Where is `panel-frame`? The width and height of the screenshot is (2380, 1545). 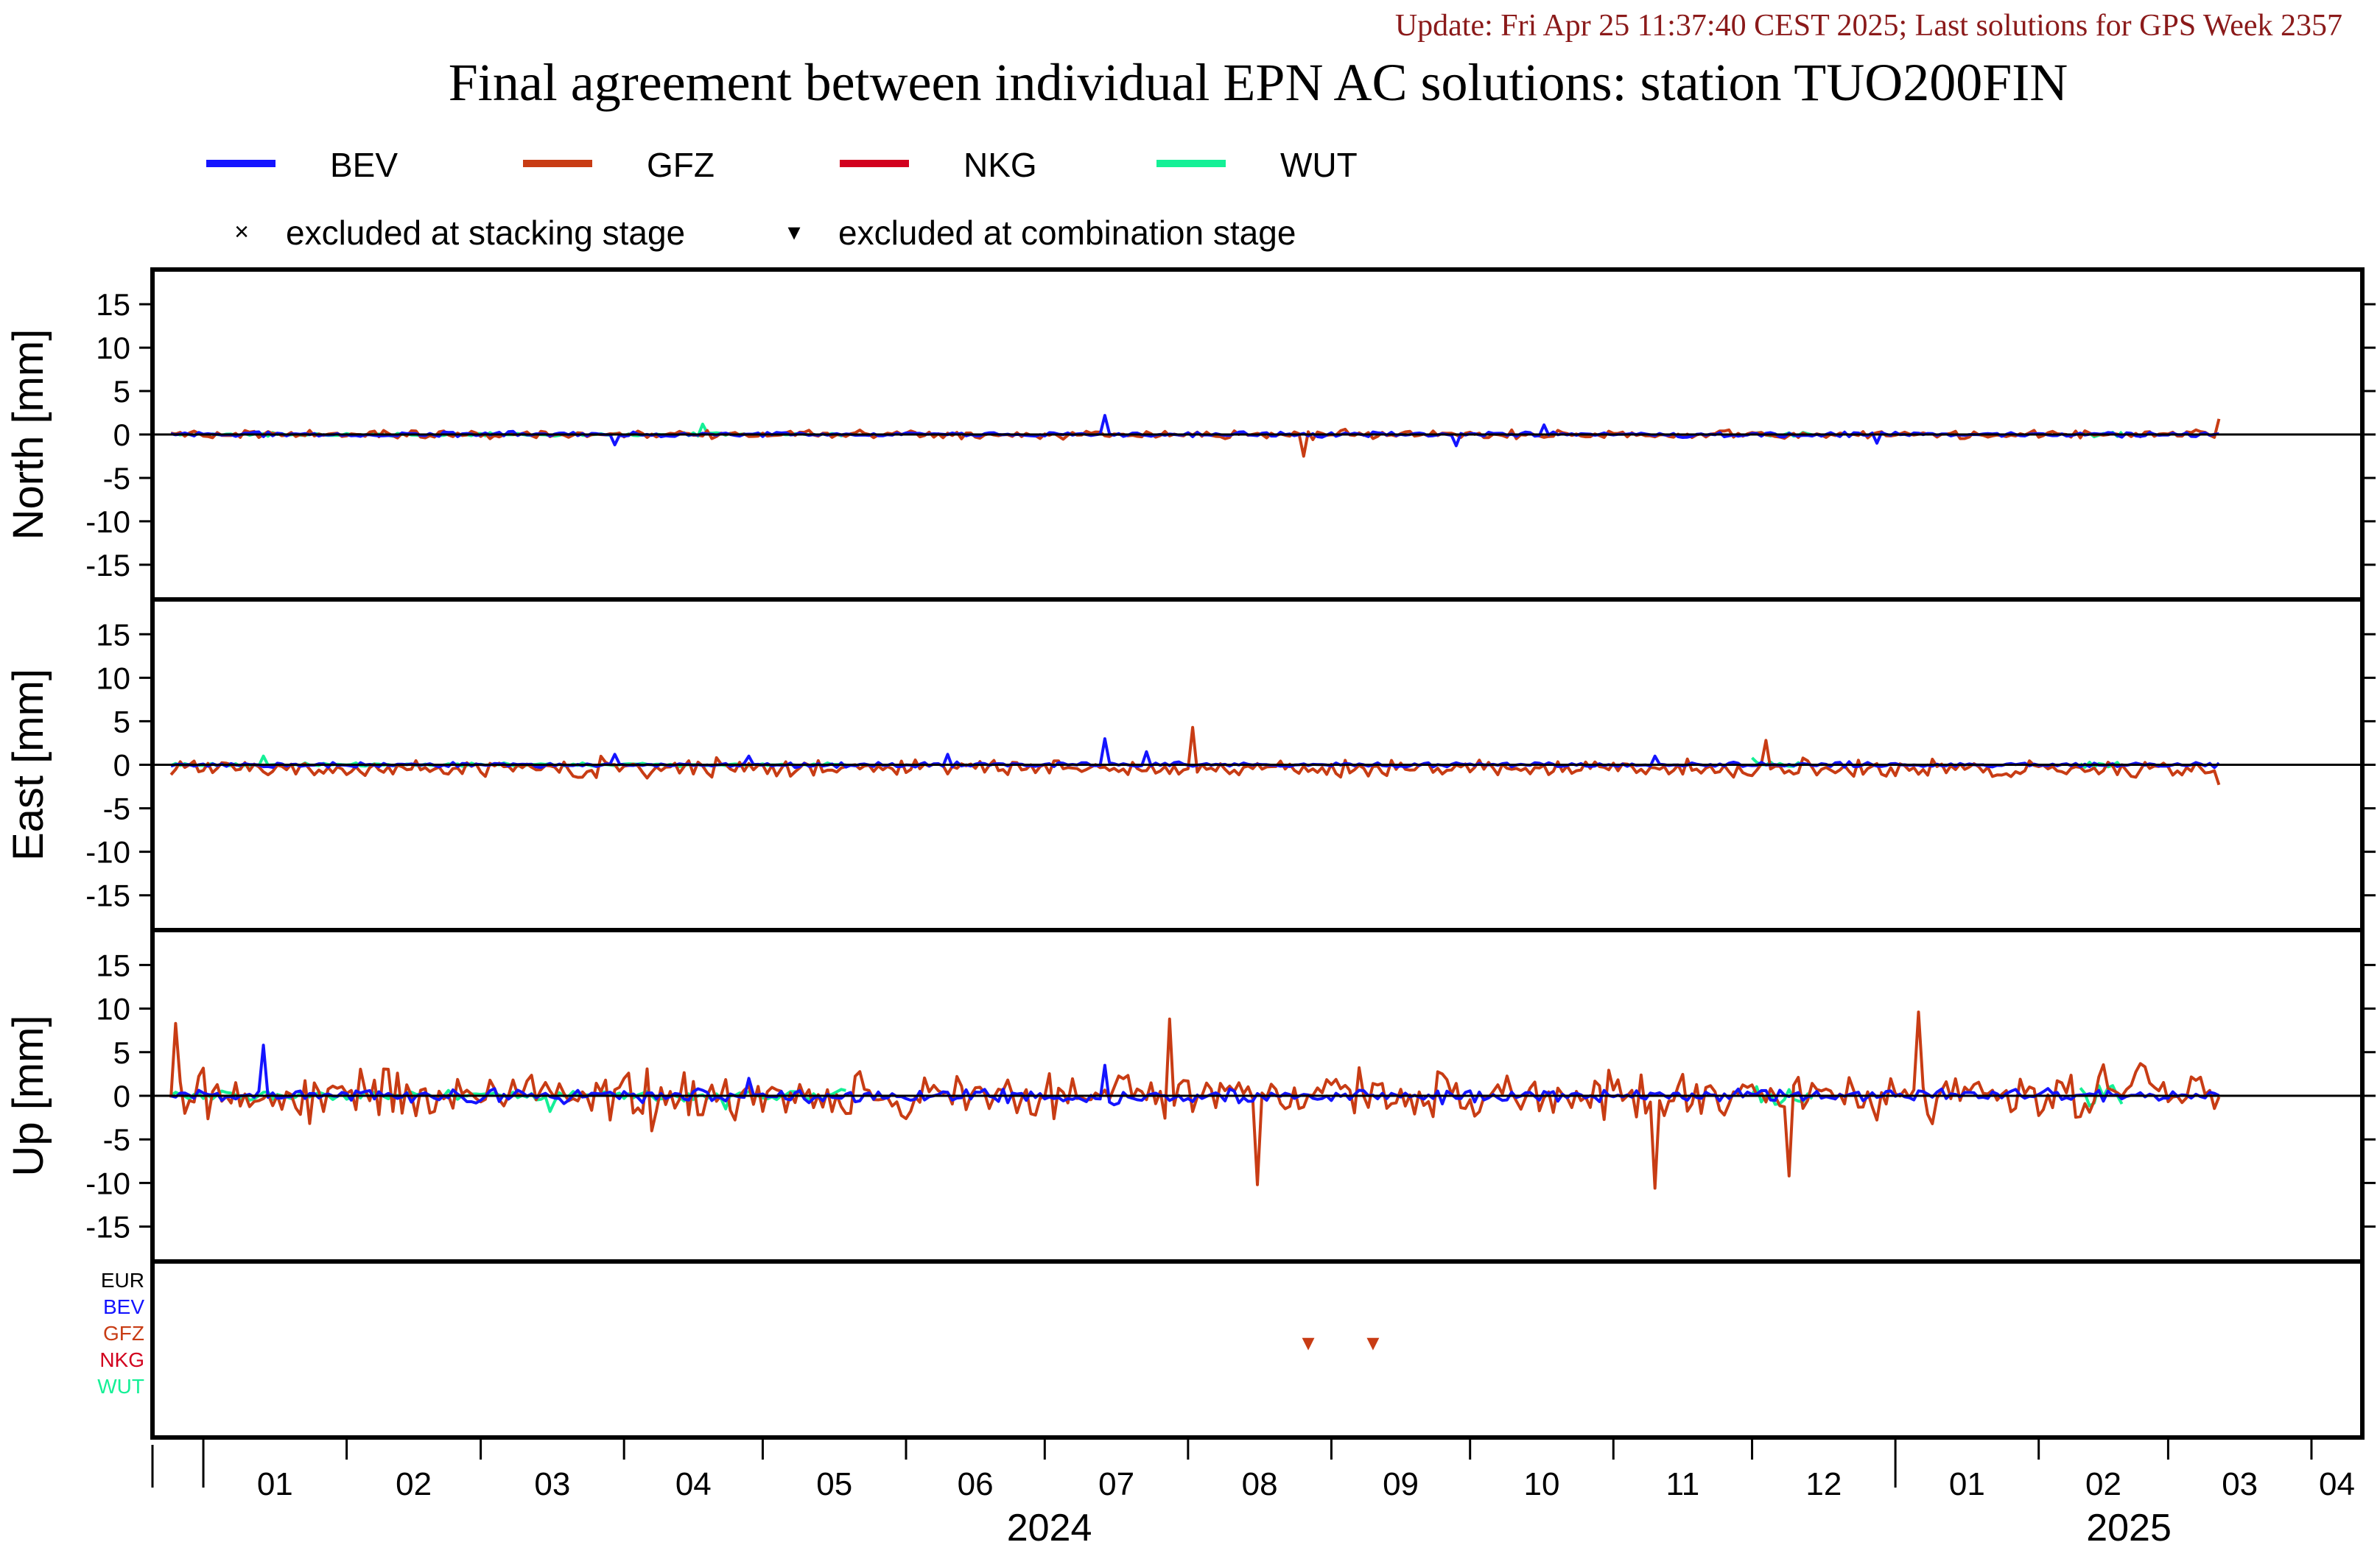 panel-frame is located at coordinates (1257, 1349).